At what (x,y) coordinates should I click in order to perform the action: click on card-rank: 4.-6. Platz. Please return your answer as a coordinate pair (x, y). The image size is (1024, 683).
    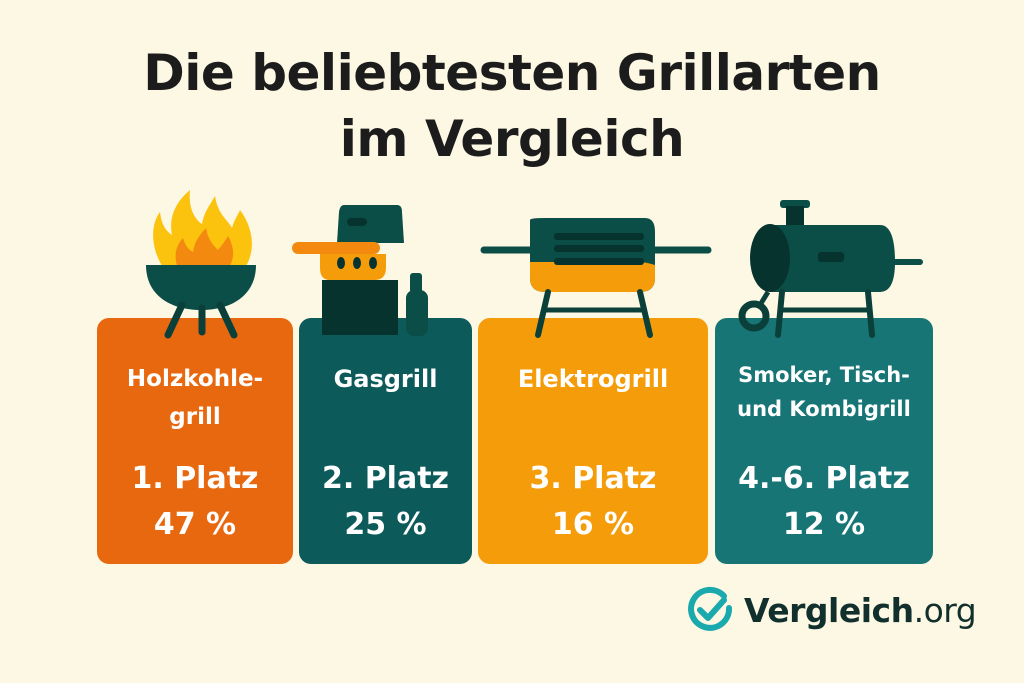
    Looking at the image, I should click on (824, 478).